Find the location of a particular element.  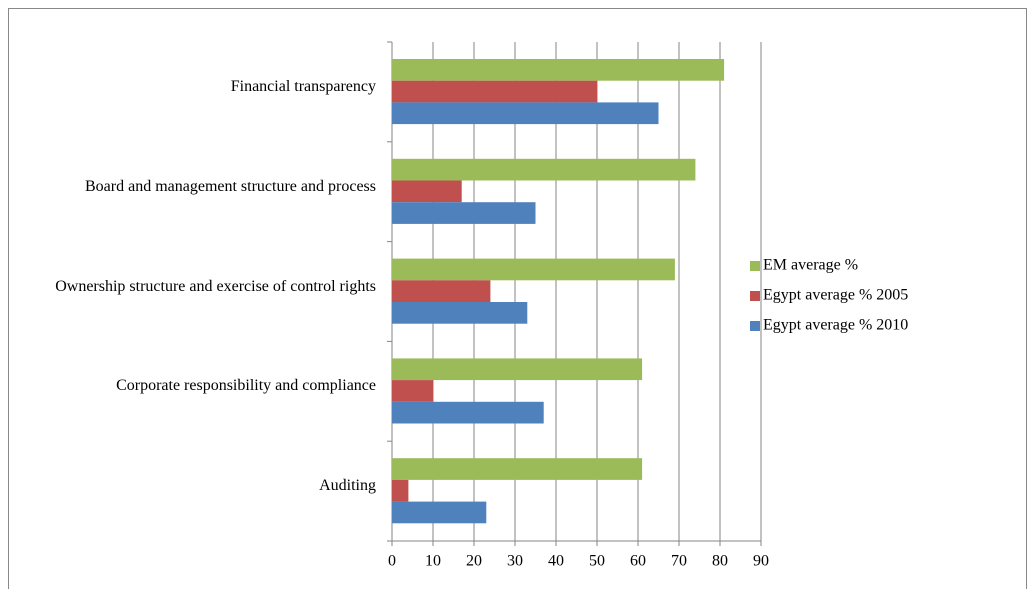

y-tick-label: Auditing is located at coordinates (347, 486).